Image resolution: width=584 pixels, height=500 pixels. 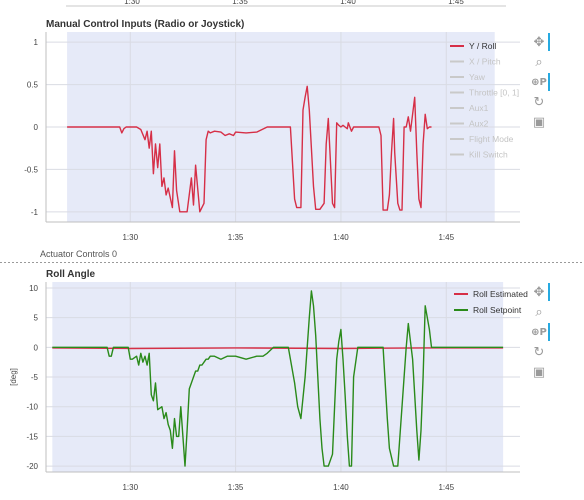 What do you see at coordinates (32, 436) in the screenshot?
I see `y-tick-label: -15` at bounding box center [32, 436].